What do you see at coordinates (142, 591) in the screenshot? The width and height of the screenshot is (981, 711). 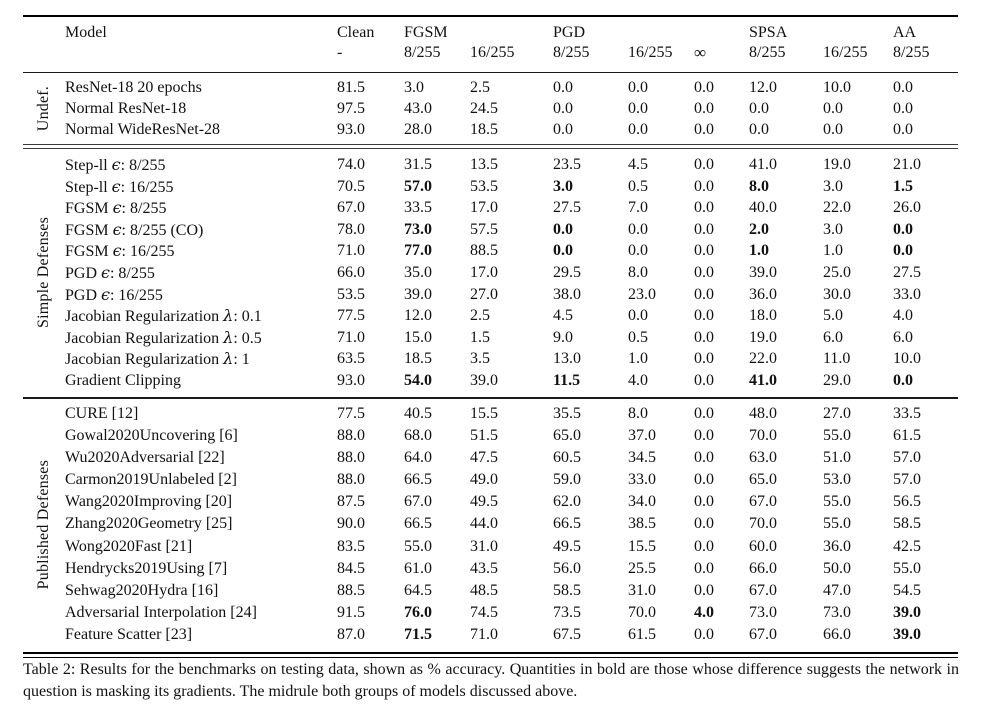 I see `model-cell: Sehwag2020Hydra [16]` at bounding box center [142, 591].